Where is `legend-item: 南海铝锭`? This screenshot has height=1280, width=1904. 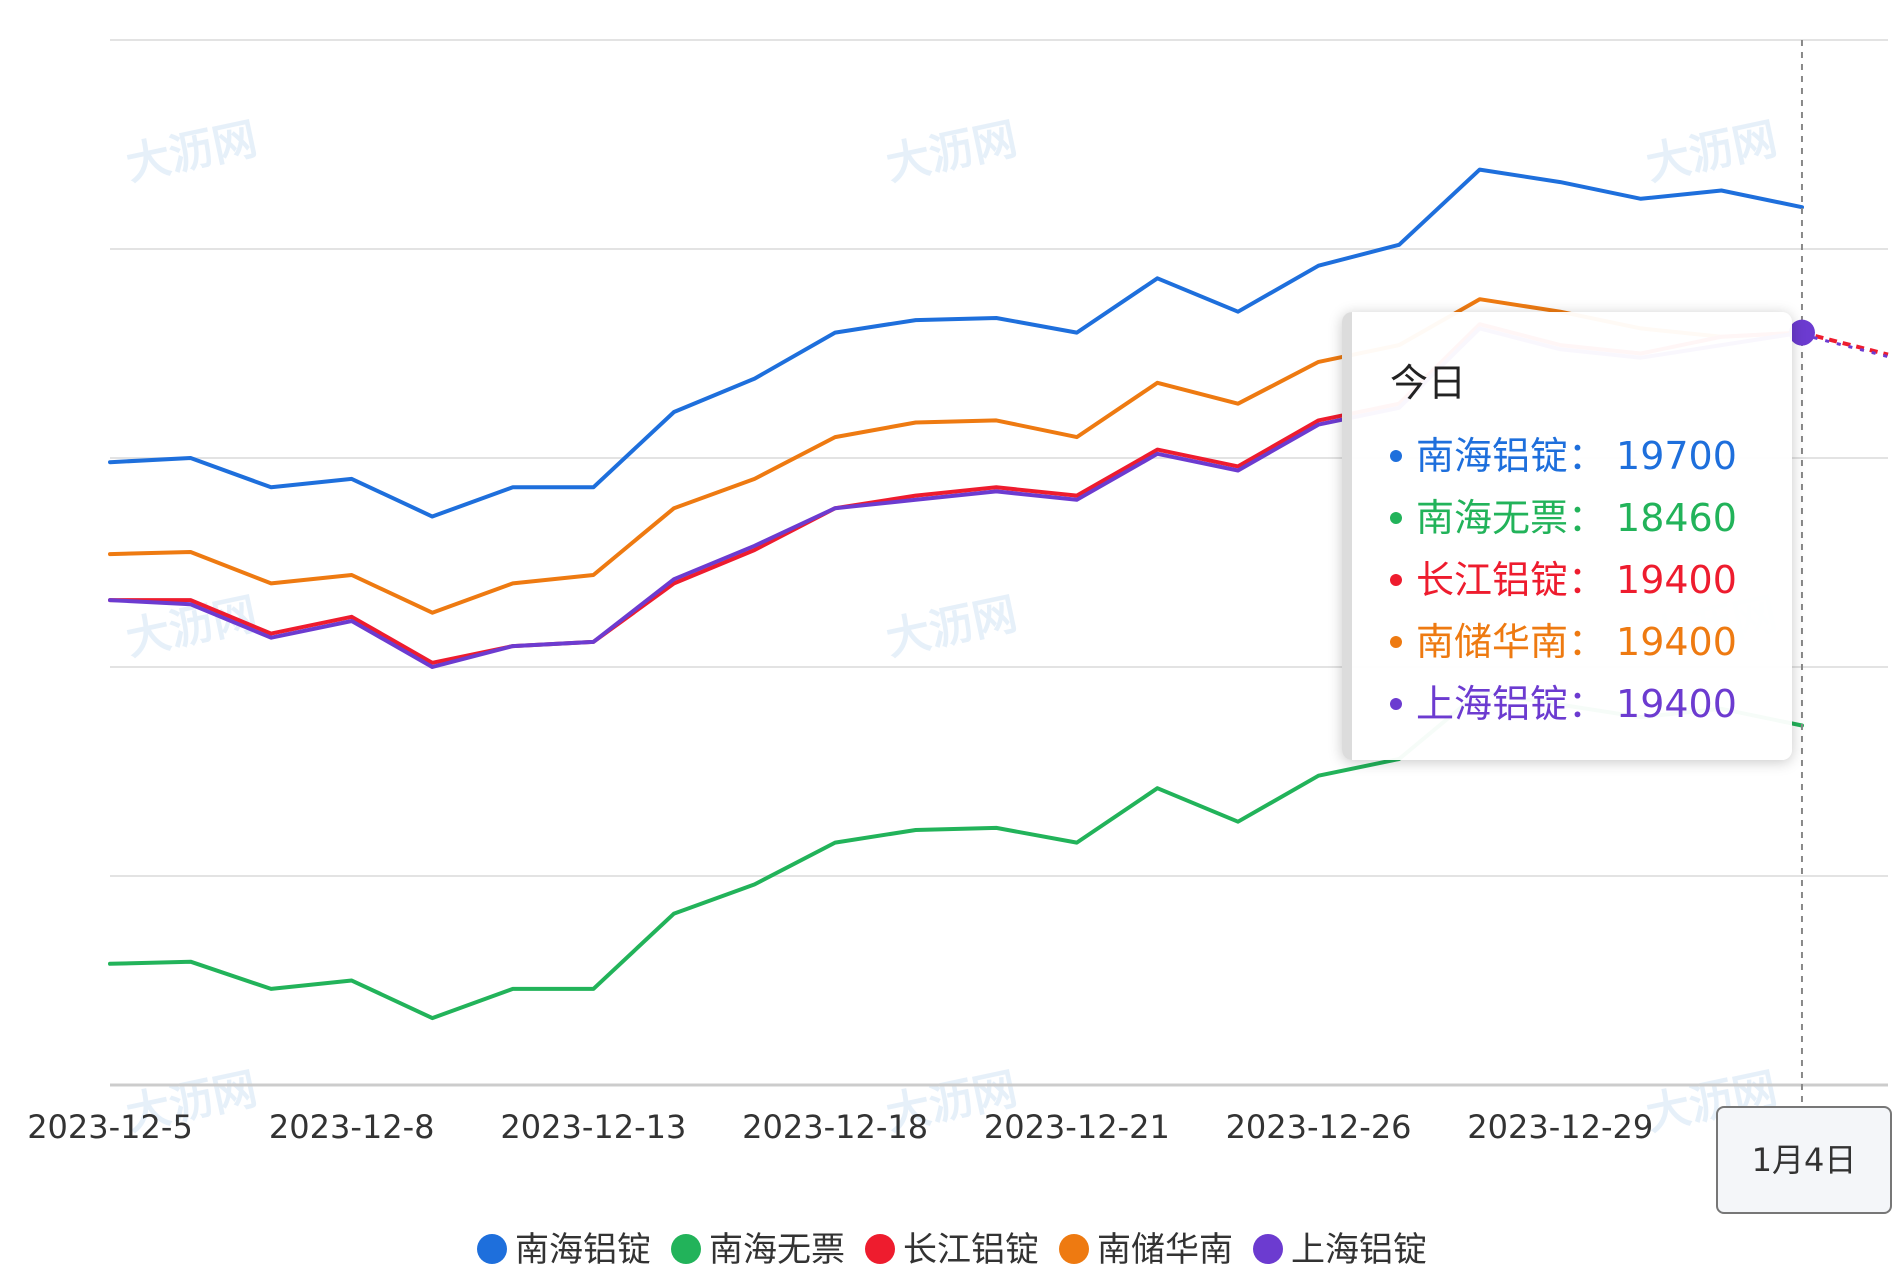
legend-item: 南海铝锭 is located at coordinates (564, 1246).